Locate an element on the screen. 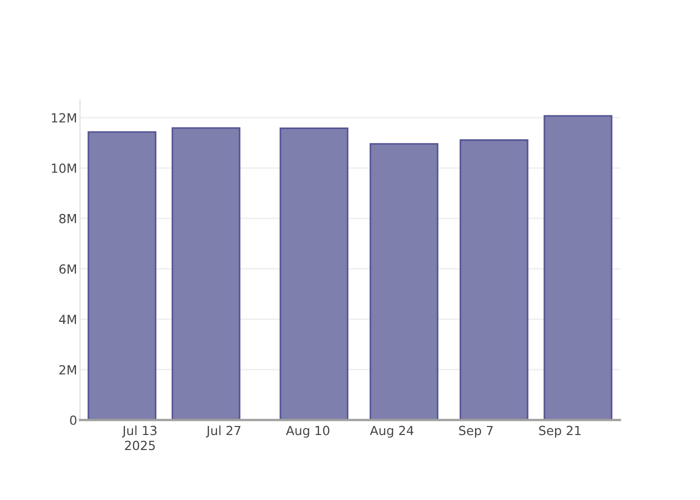 The height and width of the screenshot is (500, 700). y-tick-label: 8M is located at coordinates (67, 219).